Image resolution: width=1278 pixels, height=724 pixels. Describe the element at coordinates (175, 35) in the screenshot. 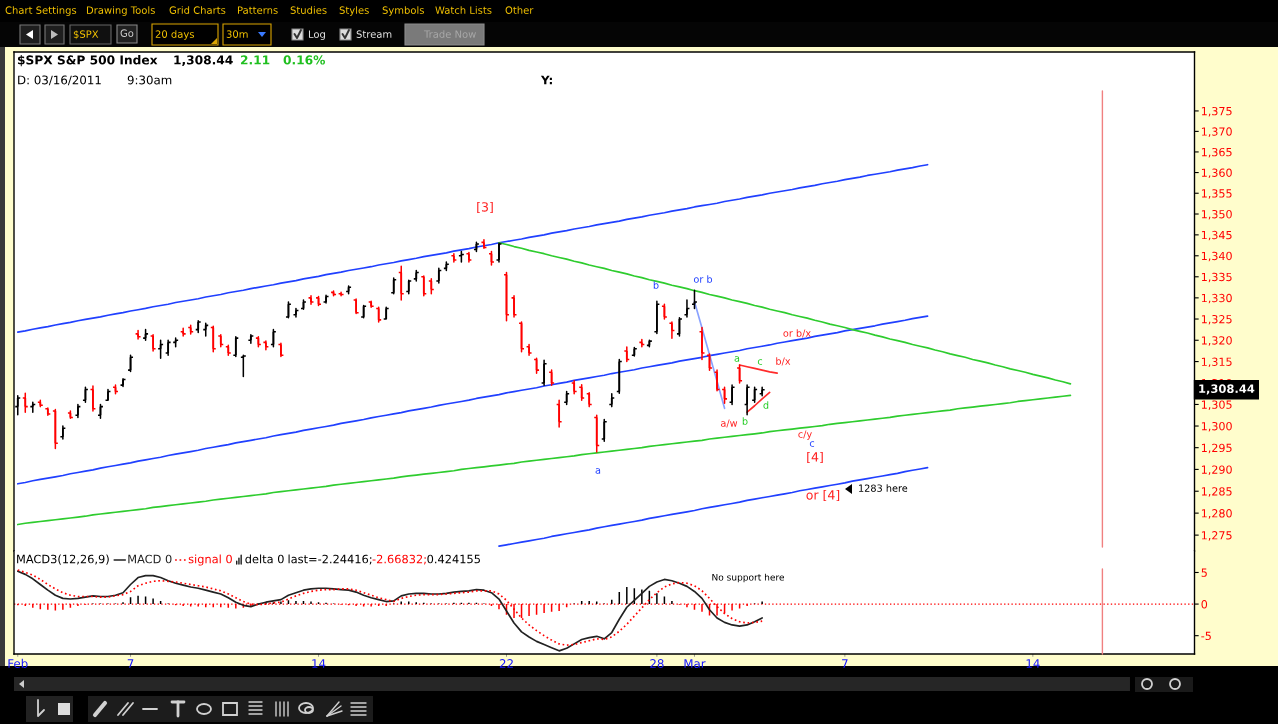

I see `text: 20 days` at that location.